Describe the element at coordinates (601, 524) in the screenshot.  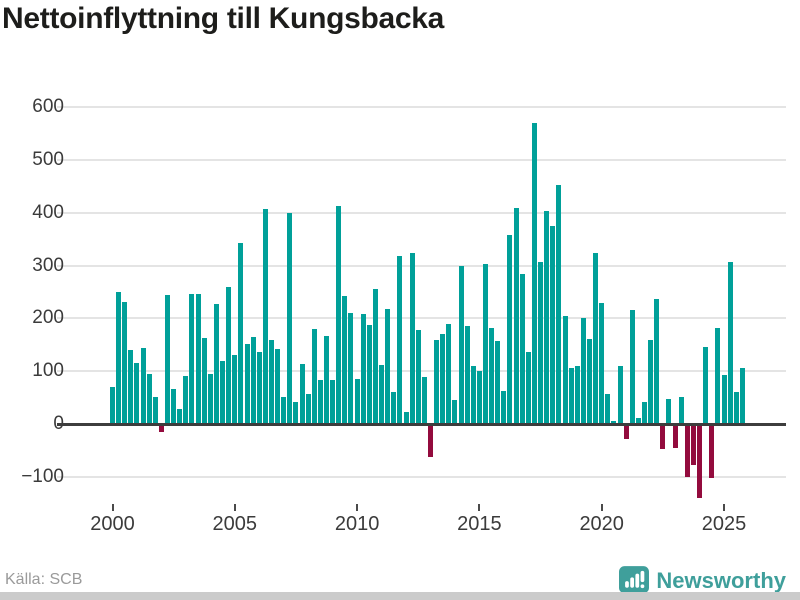
I see `x-axis-tick-label: 2020` at that location.